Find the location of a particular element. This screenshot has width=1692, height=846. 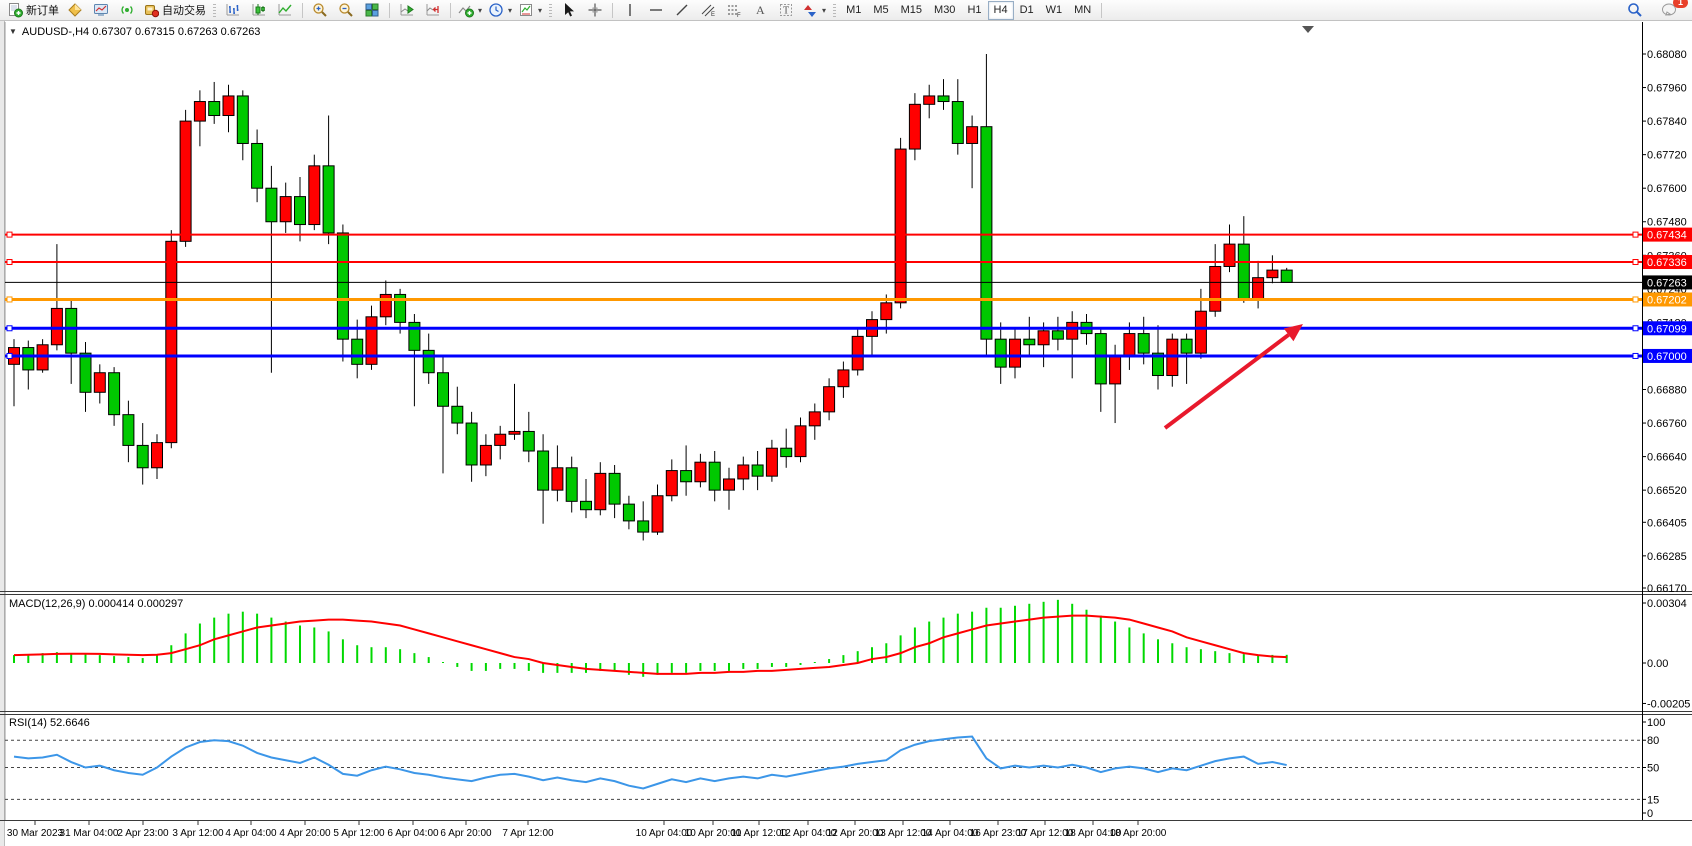

zoom-out-button is located at coordinates (346, 10).